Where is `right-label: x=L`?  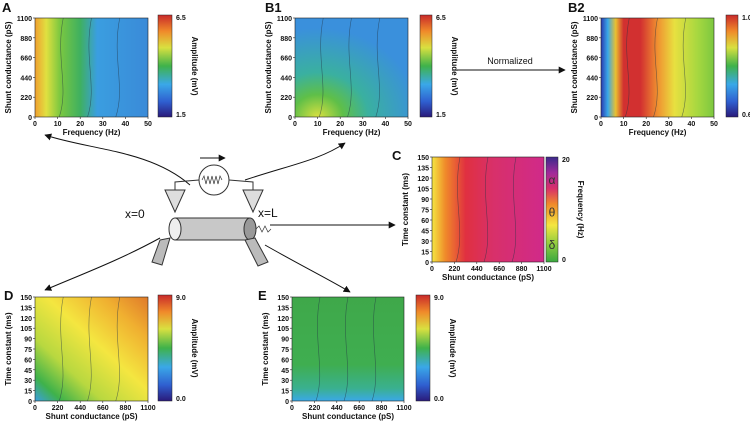
right-label: x=L is located at coordinates (268, 213).